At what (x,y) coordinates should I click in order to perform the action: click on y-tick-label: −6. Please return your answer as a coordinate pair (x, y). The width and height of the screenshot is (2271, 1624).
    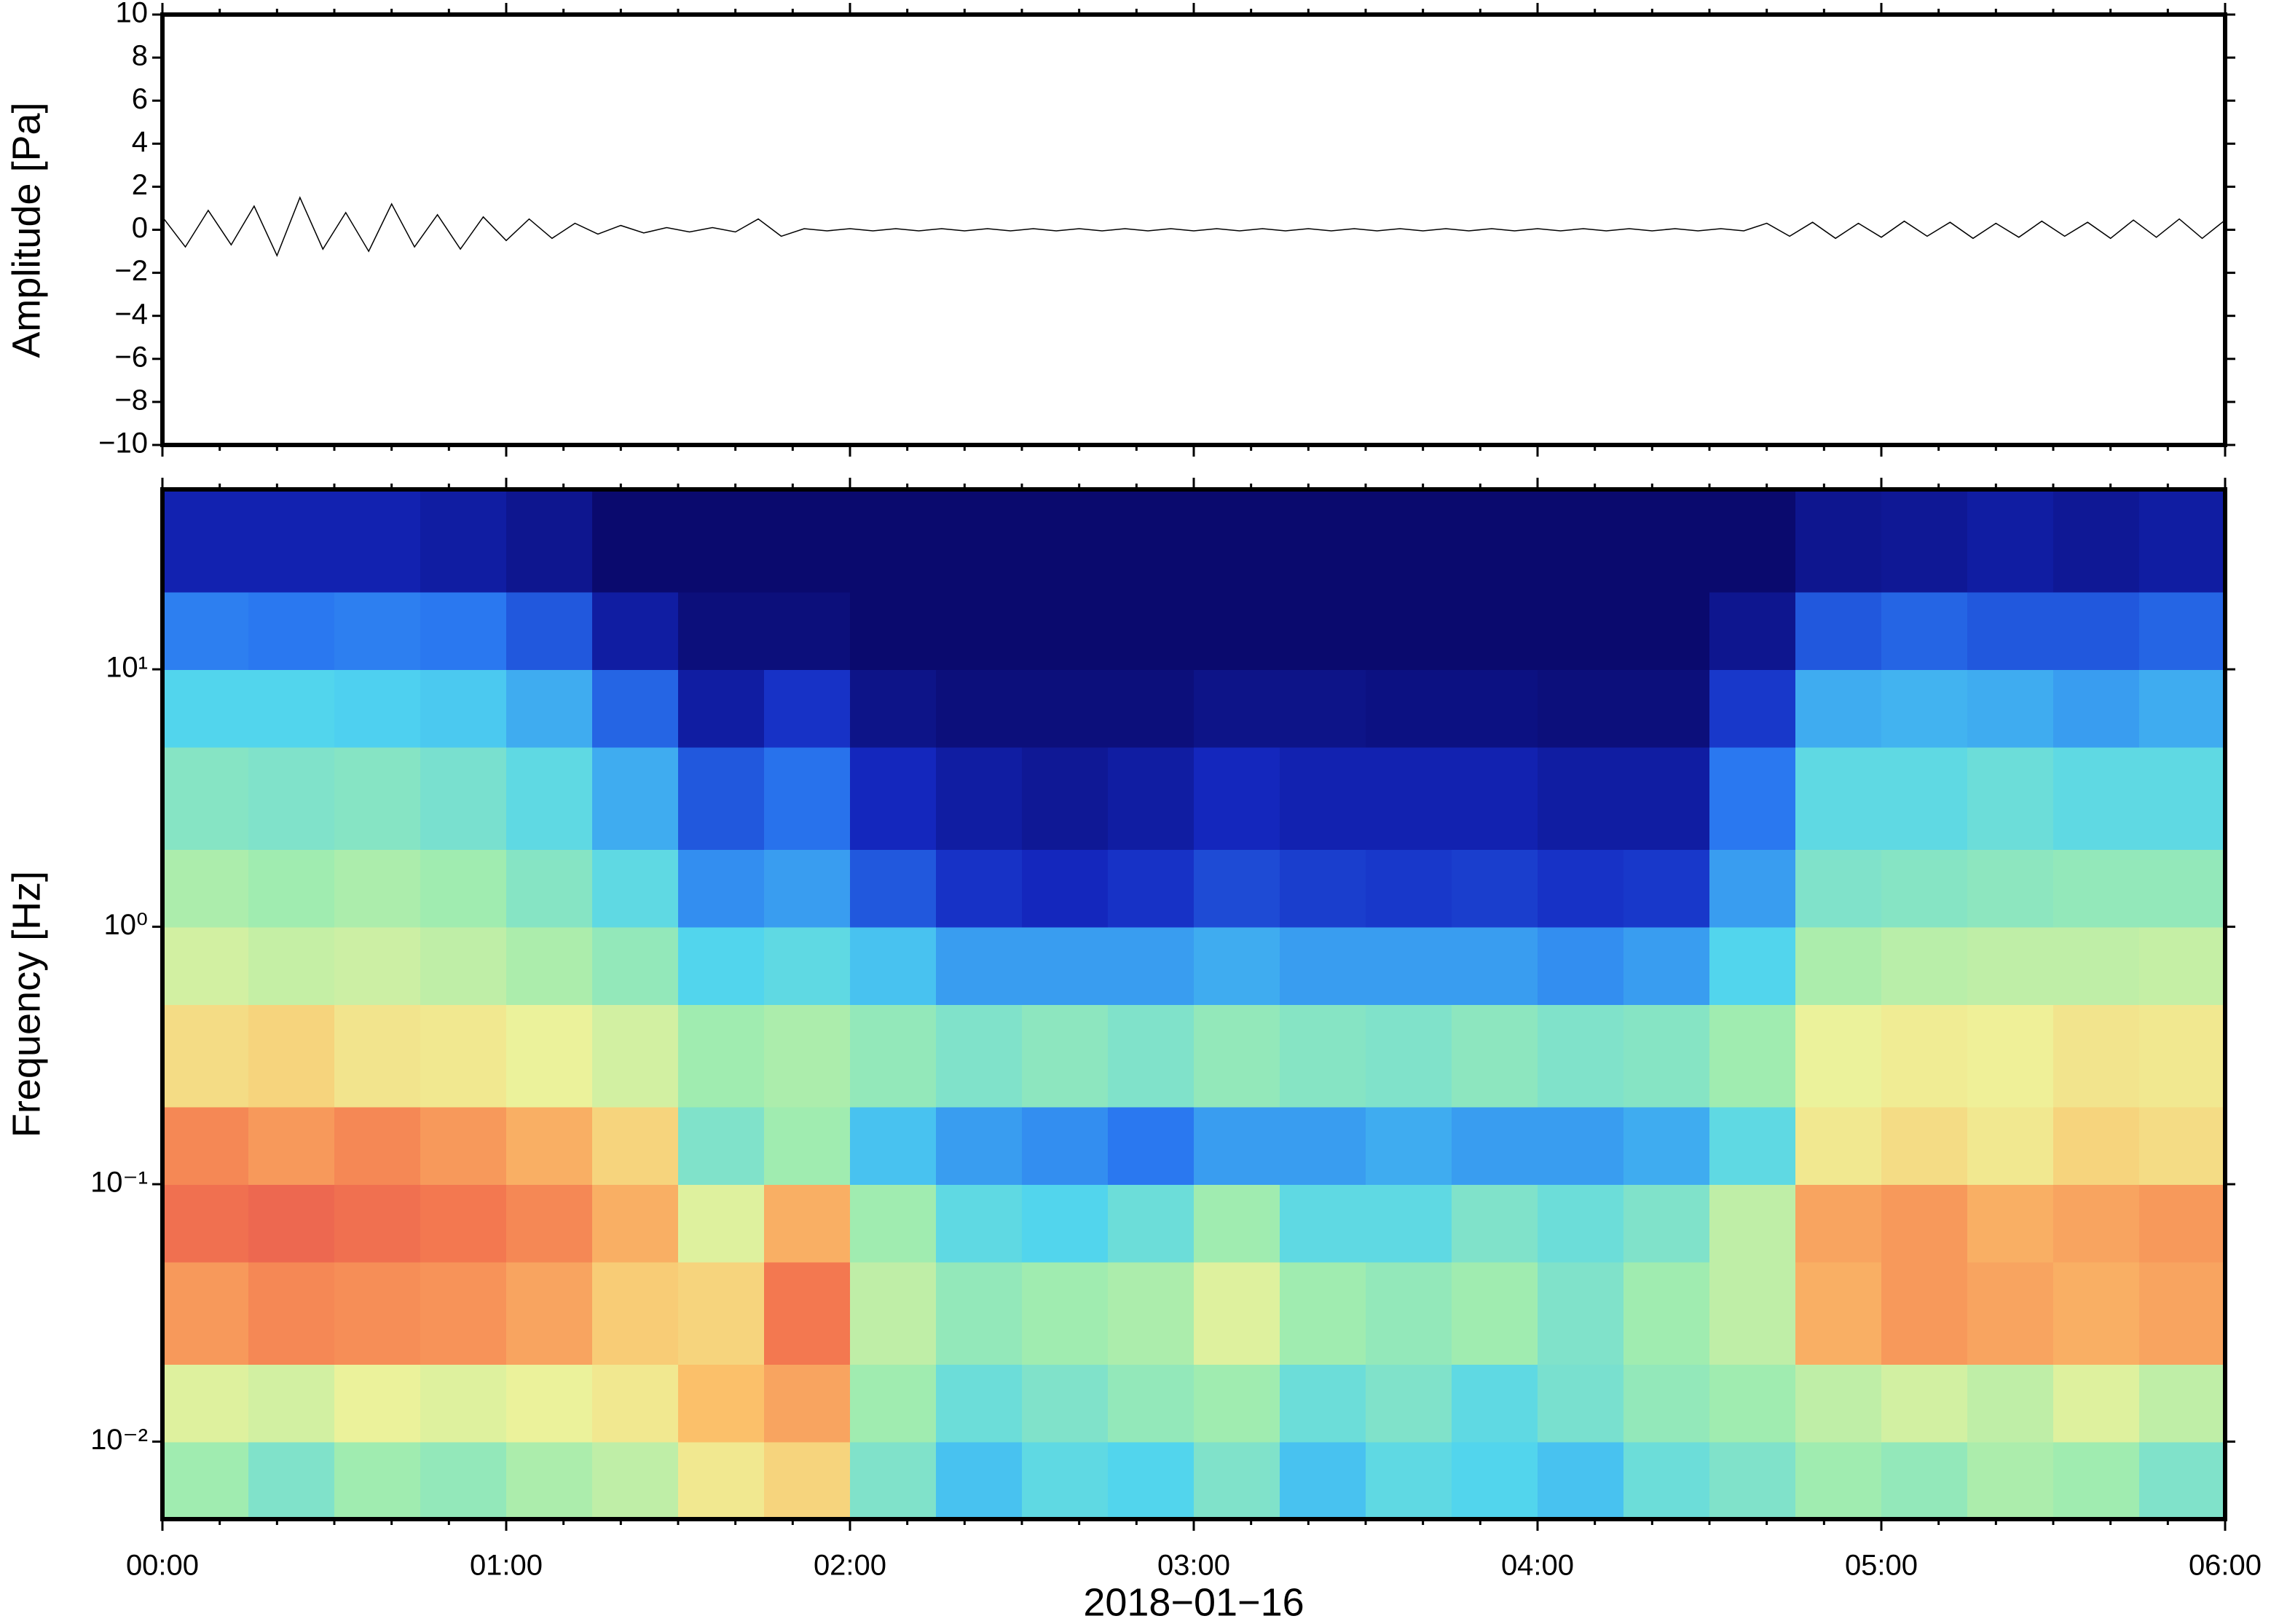
    Looking at the image, I should click on (131, 357).